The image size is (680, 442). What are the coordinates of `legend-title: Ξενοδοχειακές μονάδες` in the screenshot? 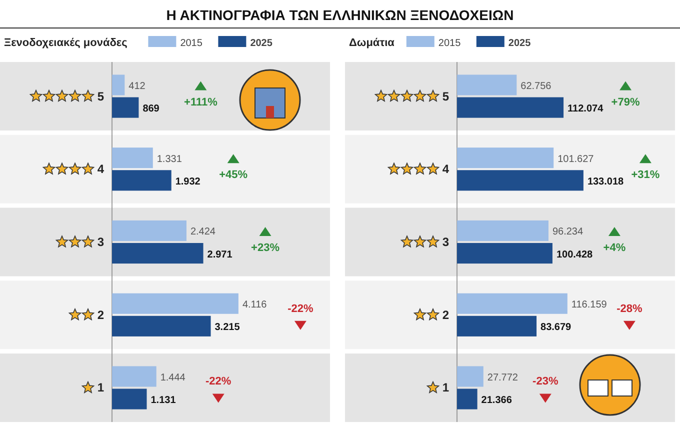 It's located at (66, 43).